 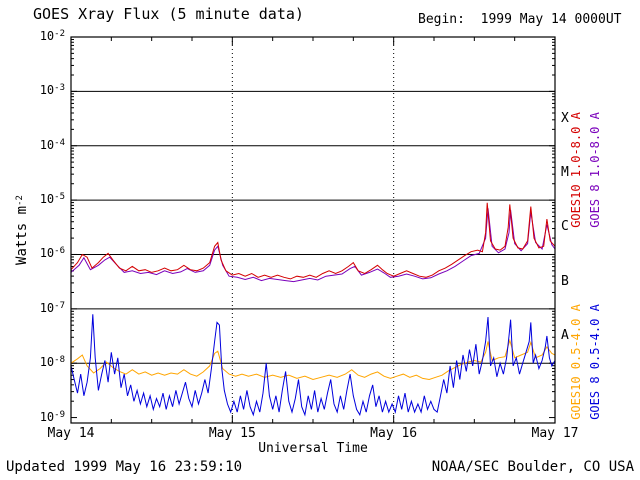 What do you see at coordinates (168, 14) in the screenshot?
I see `chart-title: GOES Xray Flux (5 minute data)` at bounding box center [168, 14].